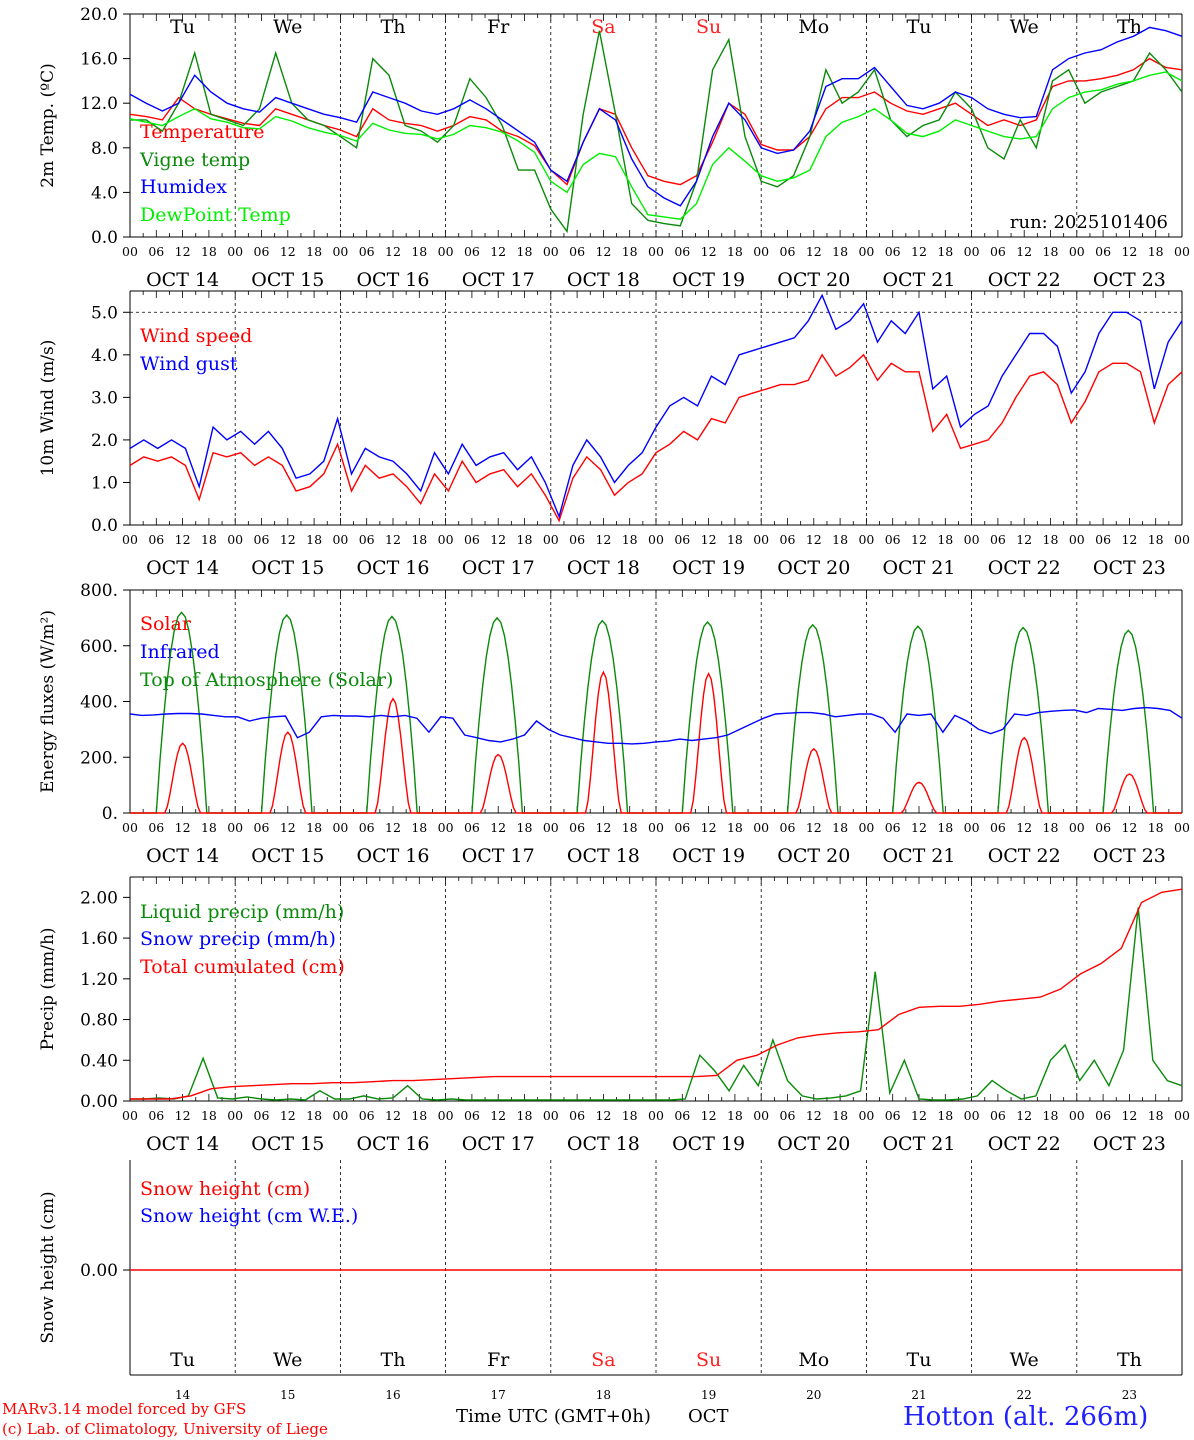  I want to click on panel2-date-label: OCT 15, so click(287, 568).